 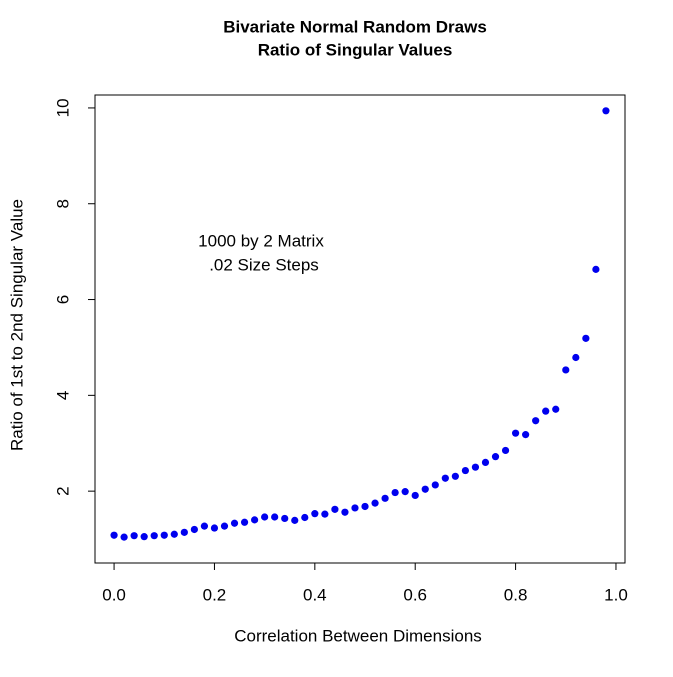 I want to click on y-tick-label: 2, so click(x=62, y=490).